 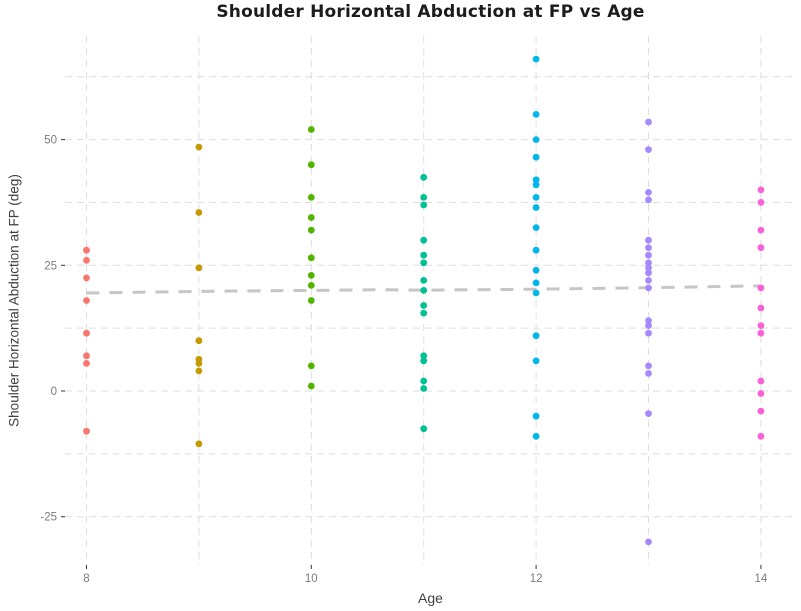 I want to click on y-tick-label: 25, so click(x=50, y=266).